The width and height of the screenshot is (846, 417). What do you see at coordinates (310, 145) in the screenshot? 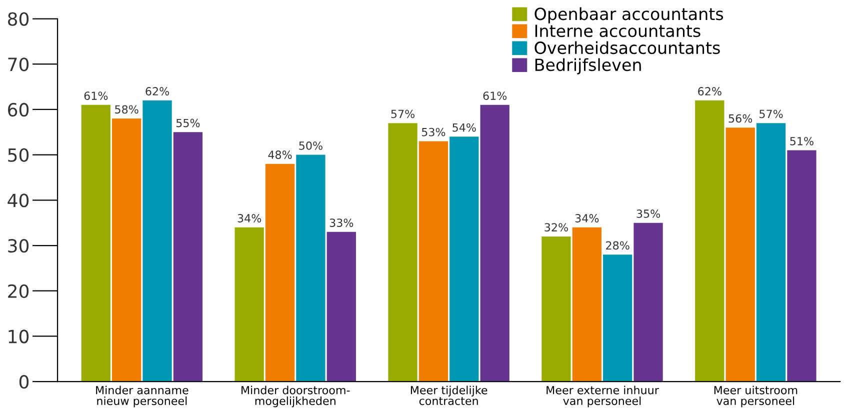
I see `data-label: 50%` at bounding box center [310, 145].